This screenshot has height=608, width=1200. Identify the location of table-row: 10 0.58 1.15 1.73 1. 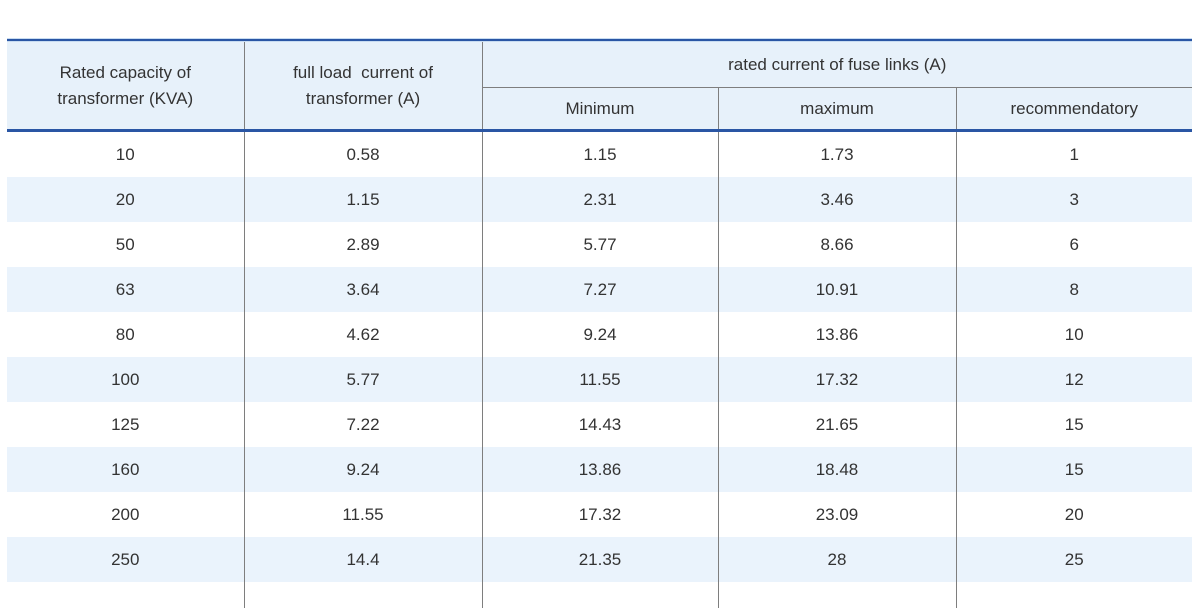
(599, 153).